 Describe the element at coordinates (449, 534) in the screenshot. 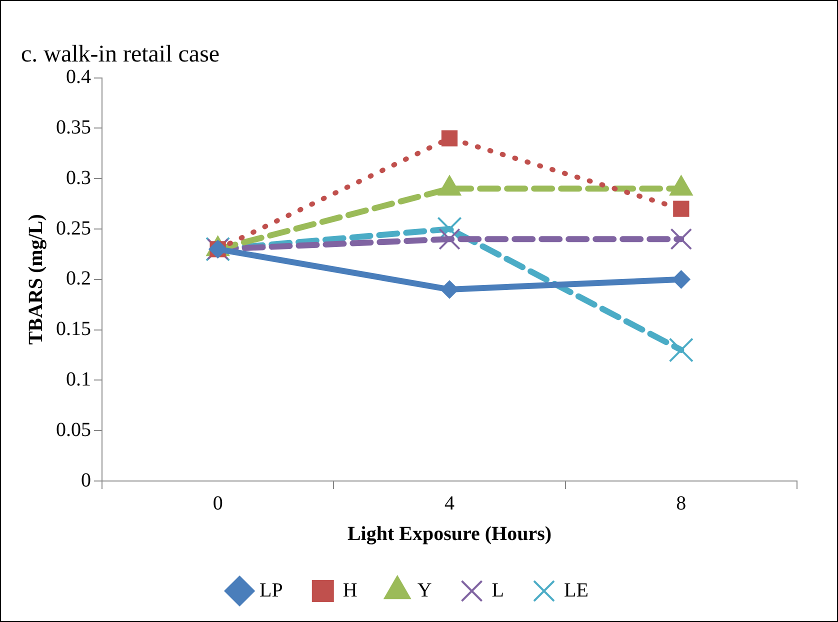

I see `x-axis-title: Light Exposure (Hours)` at that location.